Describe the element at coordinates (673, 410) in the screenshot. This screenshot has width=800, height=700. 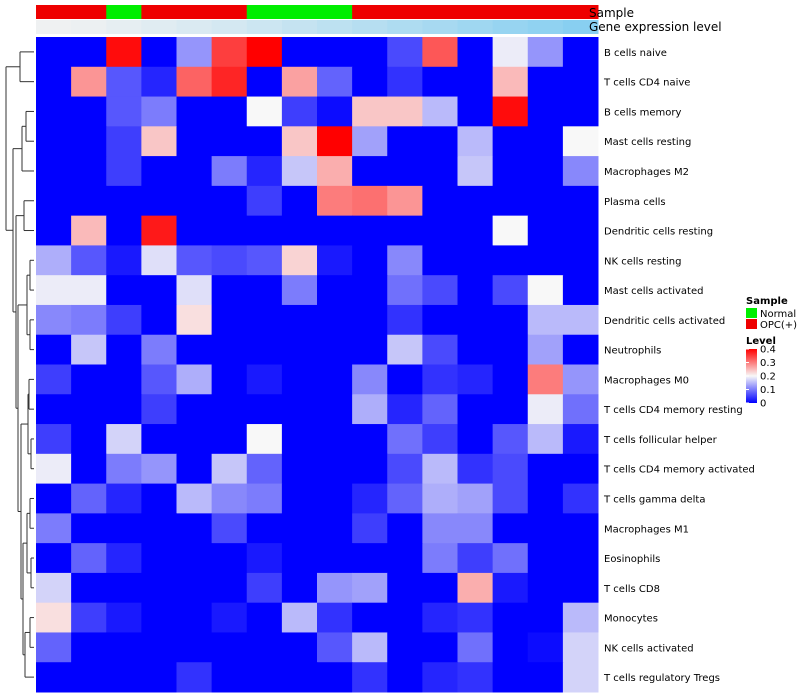
I see `row-label: T cells CD4 memory resting` at that location.